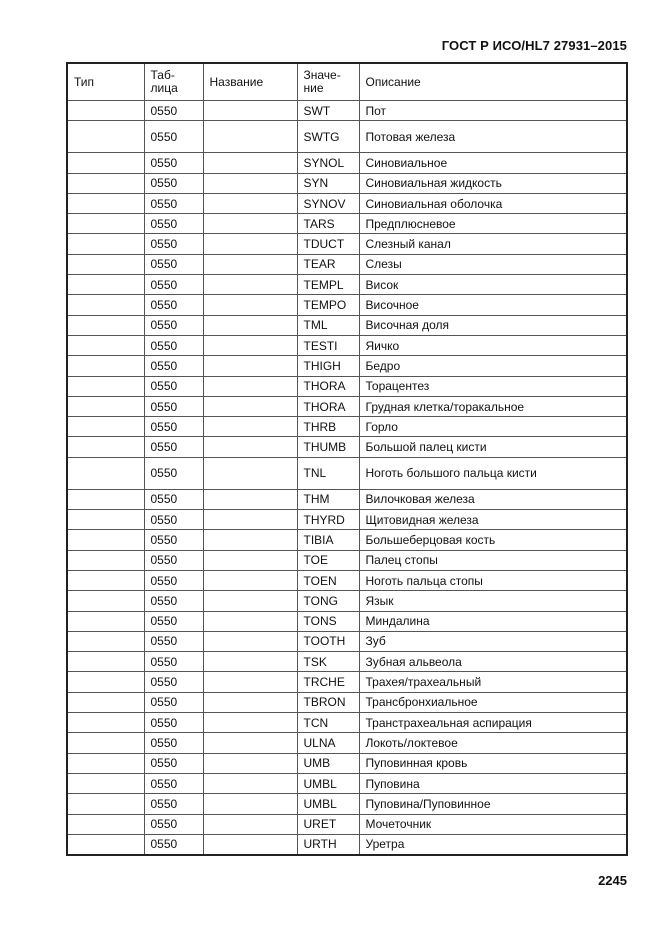 This screenshot has width=661, height=935. What do you see at coordinates (328, 163) in the screenshot?
I see `cell-value: SYNOL` at bounding box center [328, 163].